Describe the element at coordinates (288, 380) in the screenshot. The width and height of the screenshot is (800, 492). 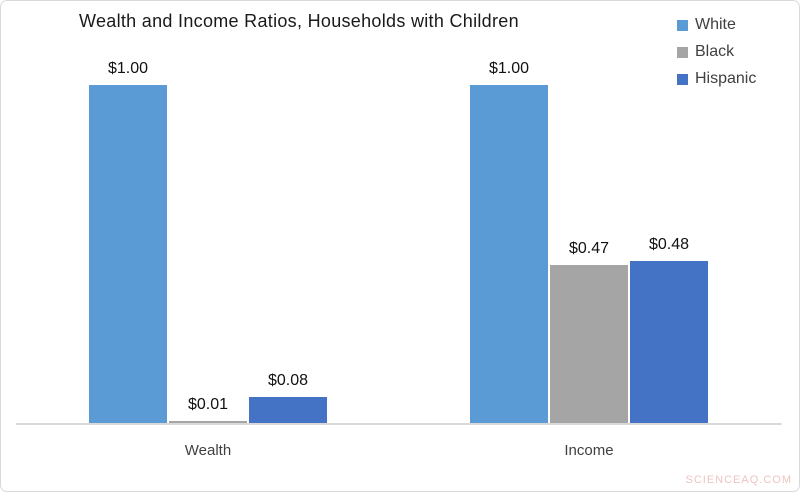
I see `value-label-hispanic-wealth: $0.08` at that location.